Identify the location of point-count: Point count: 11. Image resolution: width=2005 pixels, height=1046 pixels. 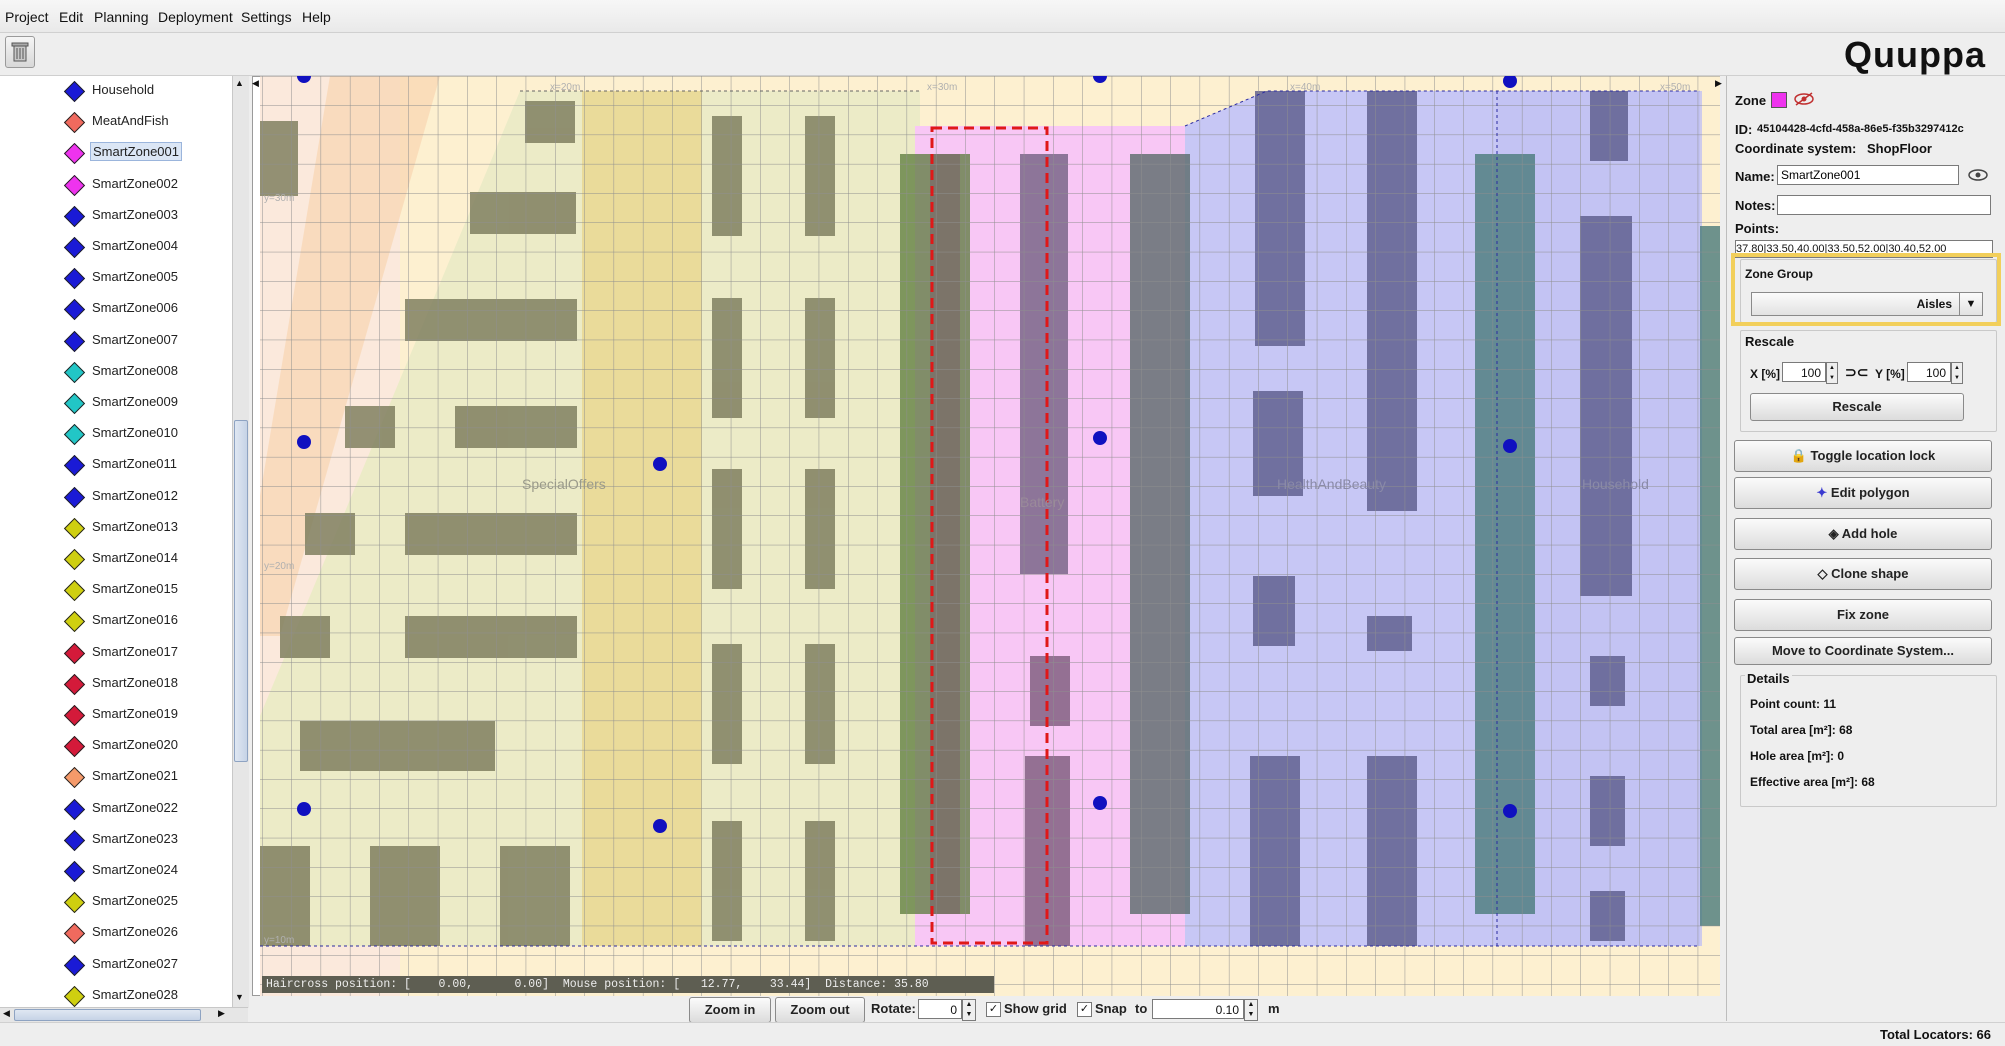
(1793, 704).